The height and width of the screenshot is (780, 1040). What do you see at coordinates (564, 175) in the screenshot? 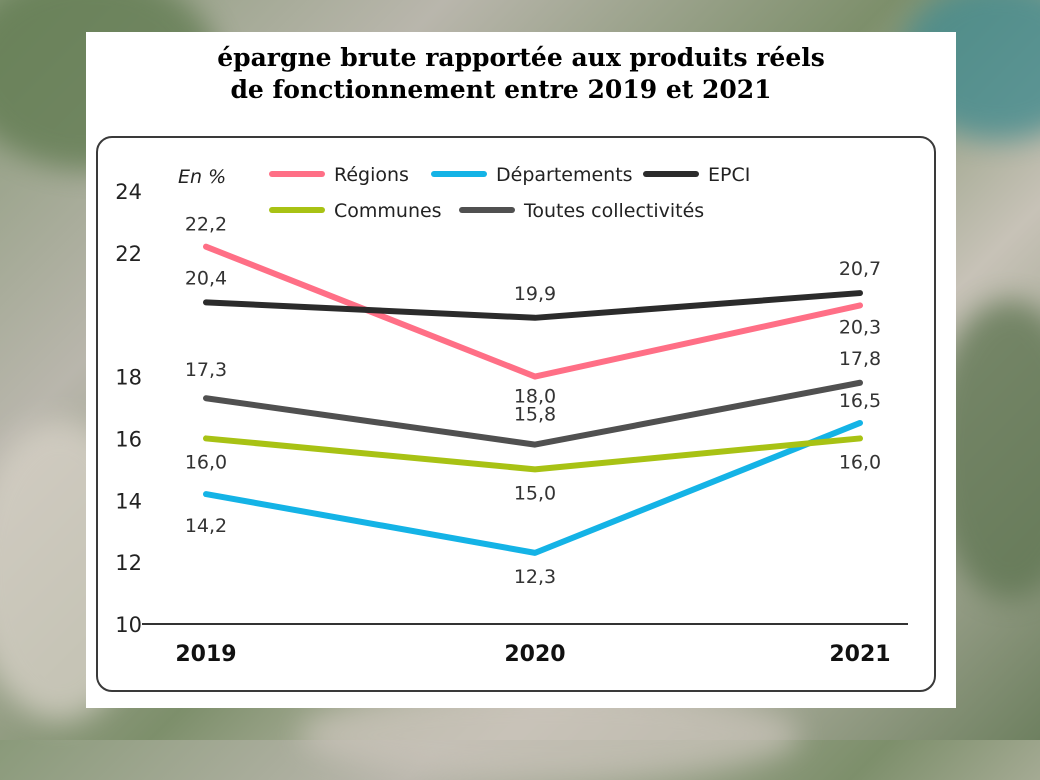
I see `legend-label: Départements` at bounding box center [564, 175].